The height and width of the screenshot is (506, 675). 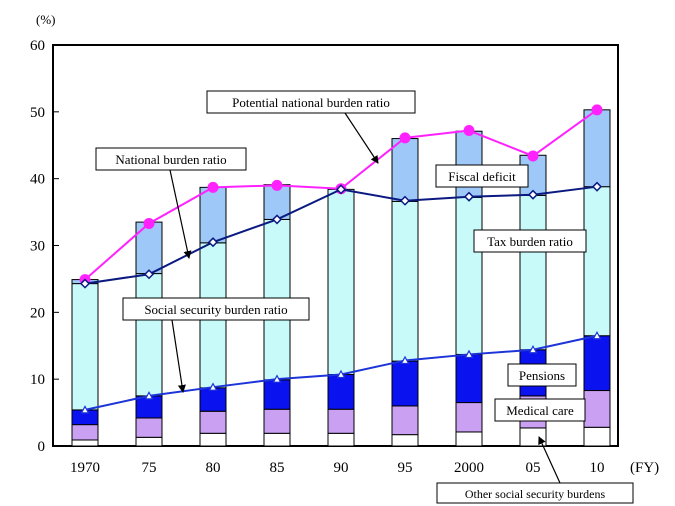 I want to click on other-callout-arrow, so click(x=549, y=460).